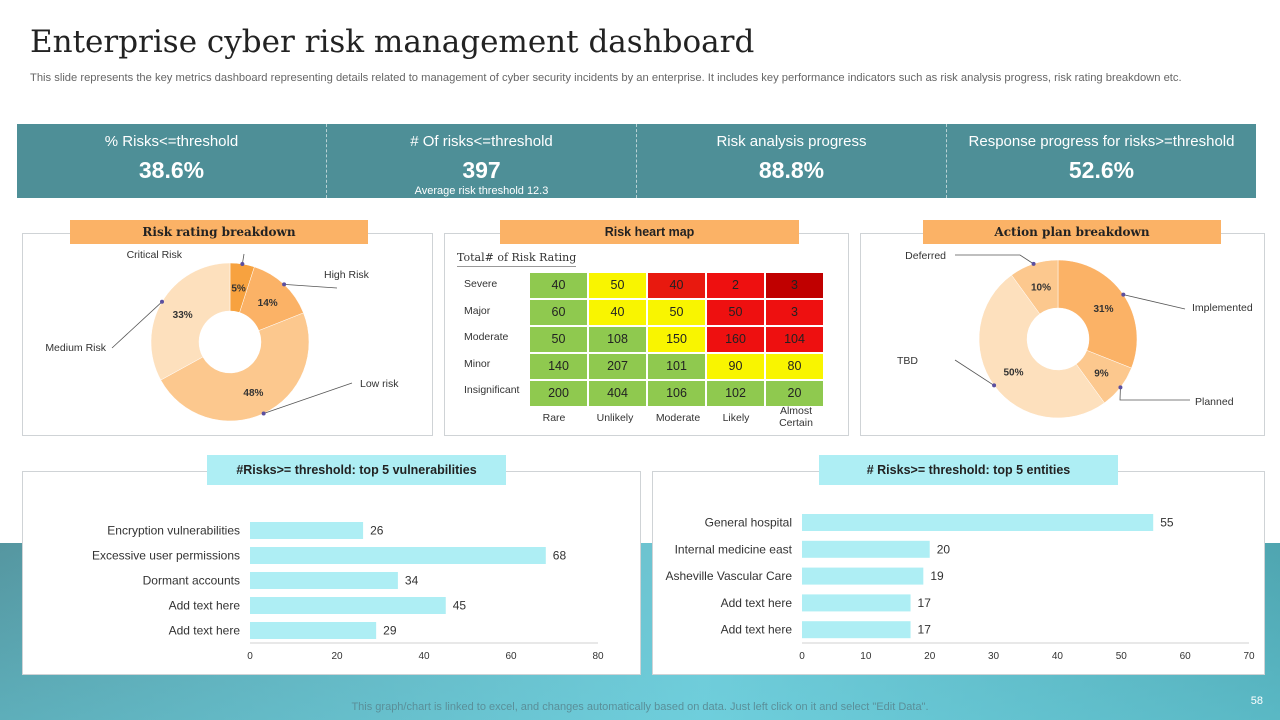  Describe the element at coordinates (477, 310) in the screenshot. I see `heat-map-row-label: Major` at that location.